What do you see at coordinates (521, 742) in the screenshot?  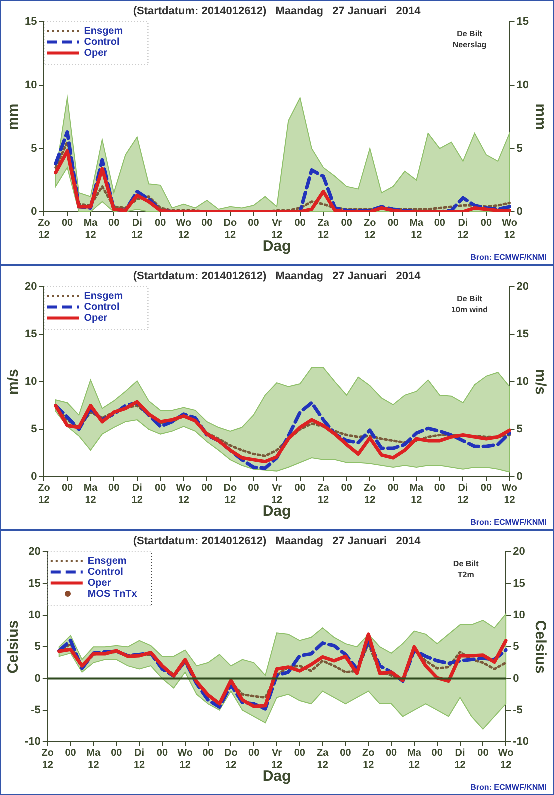 I see `y2-tick-label: -10` at bounding box center [521, 742].